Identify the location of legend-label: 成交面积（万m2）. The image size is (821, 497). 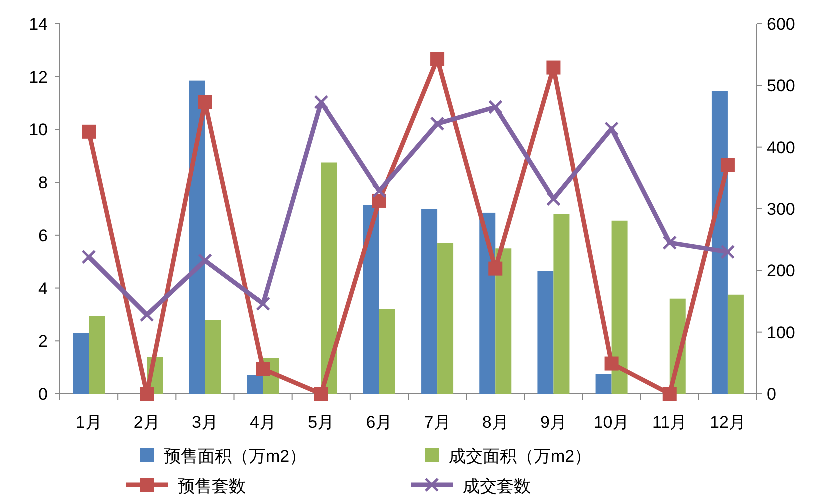
(520, 456).